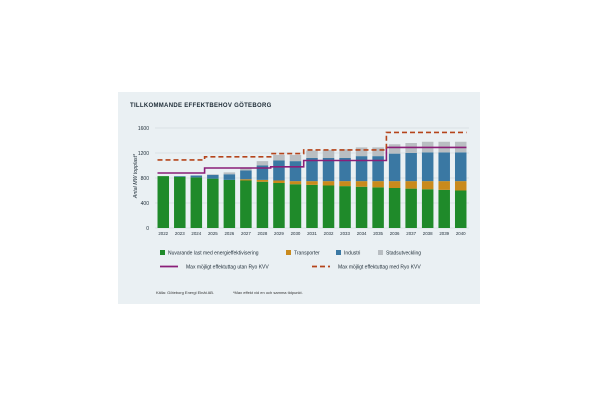  What do you see at coordinates (345, 233) in the screenshot?
I see `x-tick-label: 2033` at bounding box center [345, 233].